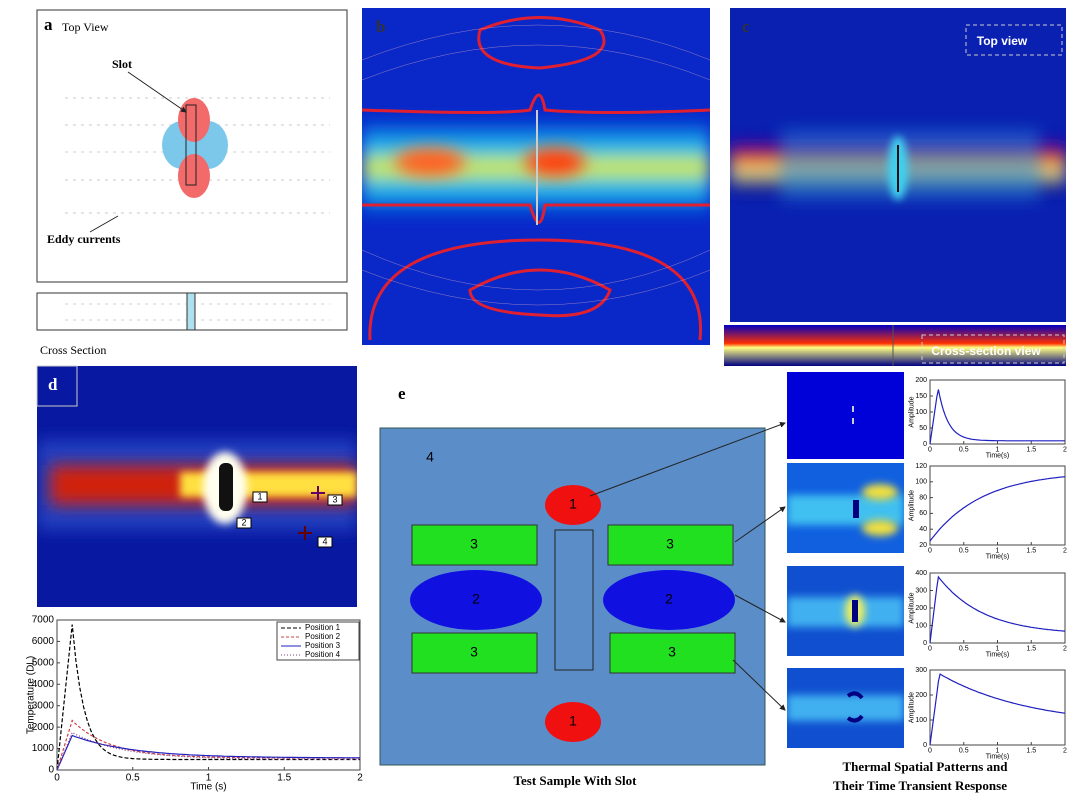  I want to click on y-axis-label: Temperature (DL), so click(31, 695).